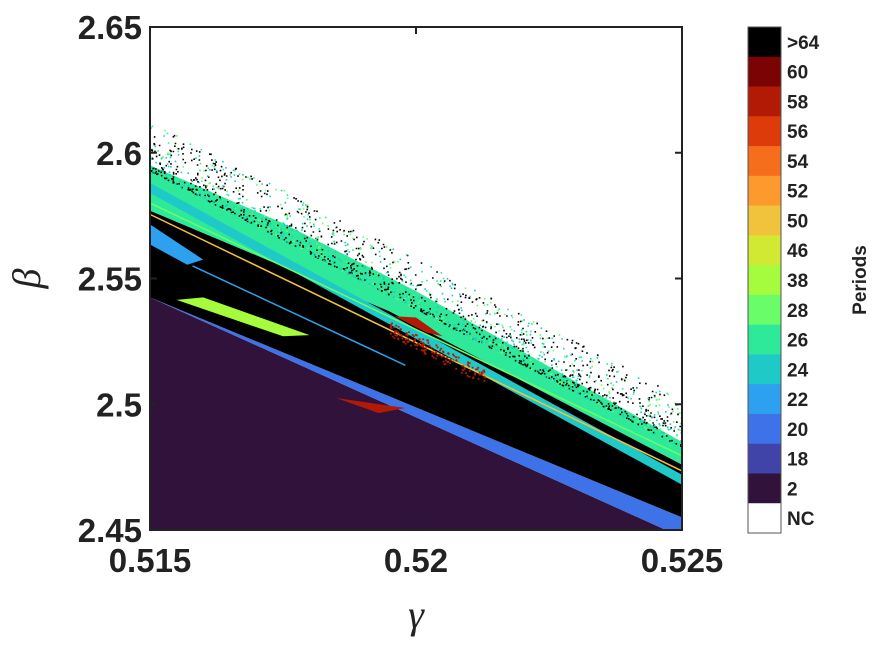 The image size is (883, 650). Describe the element at coordinates (150, 560) in the screenshot. I see `x-tick-label: 0.515` at that location.